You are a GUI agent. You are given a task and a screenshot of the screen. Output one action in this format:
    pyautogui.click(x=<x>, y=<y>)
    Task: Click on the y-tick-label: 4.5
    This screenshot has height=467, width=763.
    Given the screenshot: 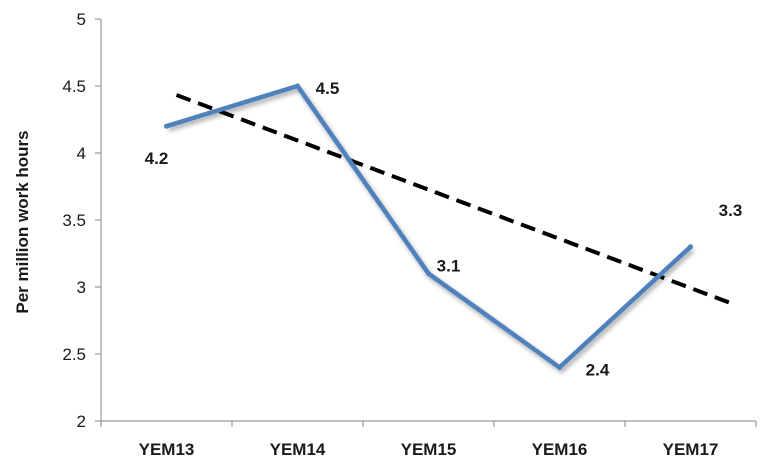 What is the action you would take?
    pyautogui.click(x=74, y=86)
    